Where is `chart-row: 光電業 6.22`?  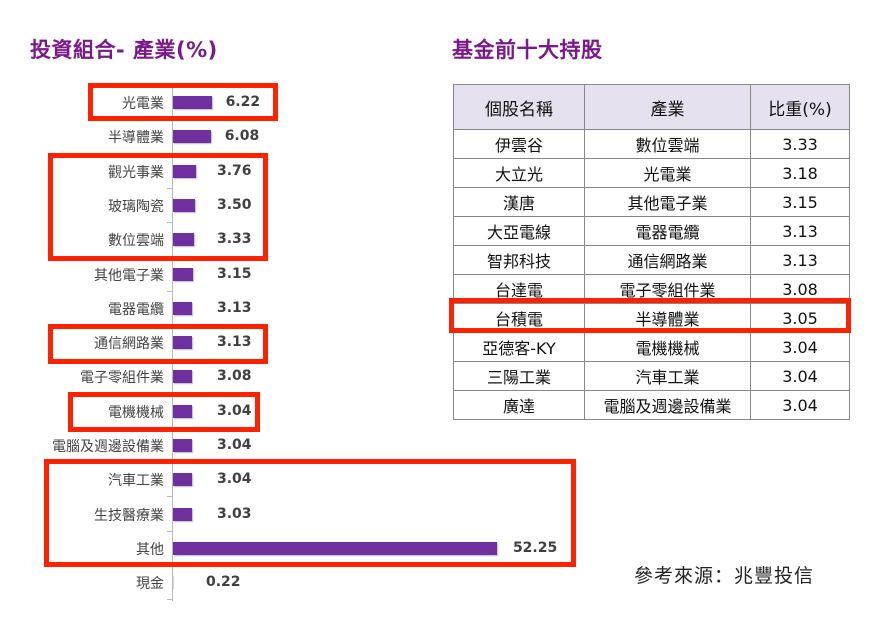
chart-row: 光電業 6.22 is located at coordinates (300, 102).